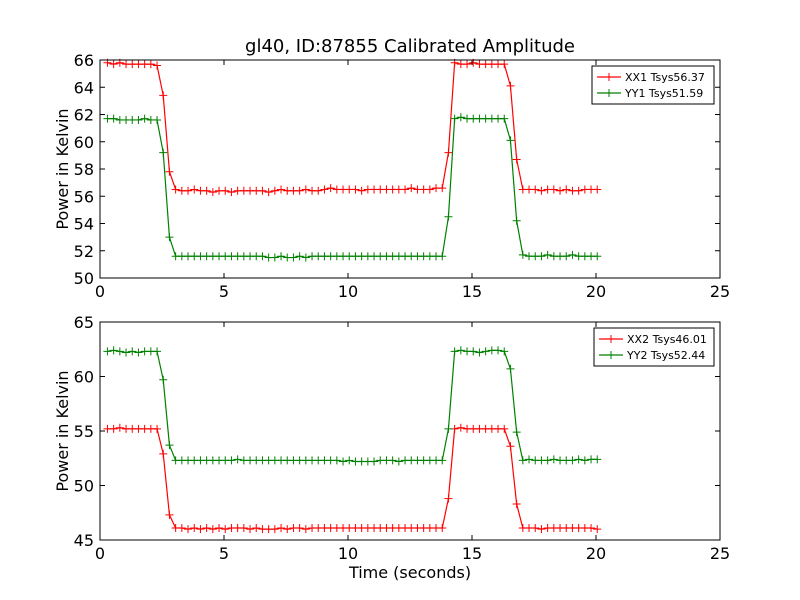 The width and height of the screenshot is (800, 600). What do you see at coordinates (84, 196) in the screenshot?
I see `y-tick-label: 56` at bounding box center [84, 196].